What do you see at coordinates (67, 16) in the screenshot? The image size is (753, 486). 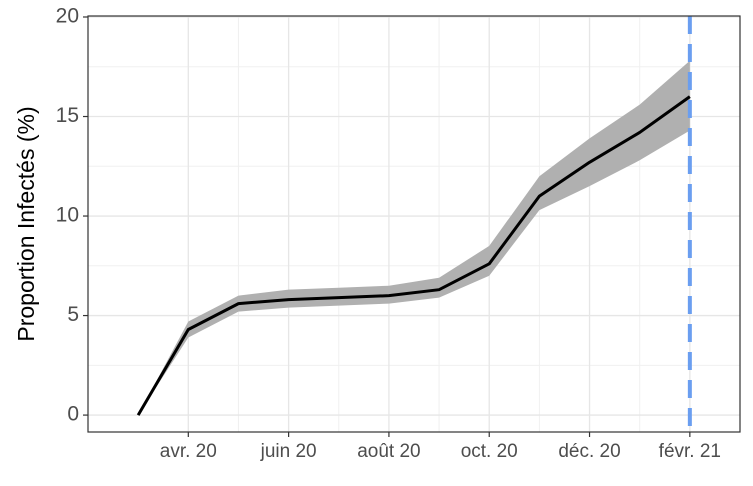 I see `y-tick-label: 20` at bounding box center [67, 16].